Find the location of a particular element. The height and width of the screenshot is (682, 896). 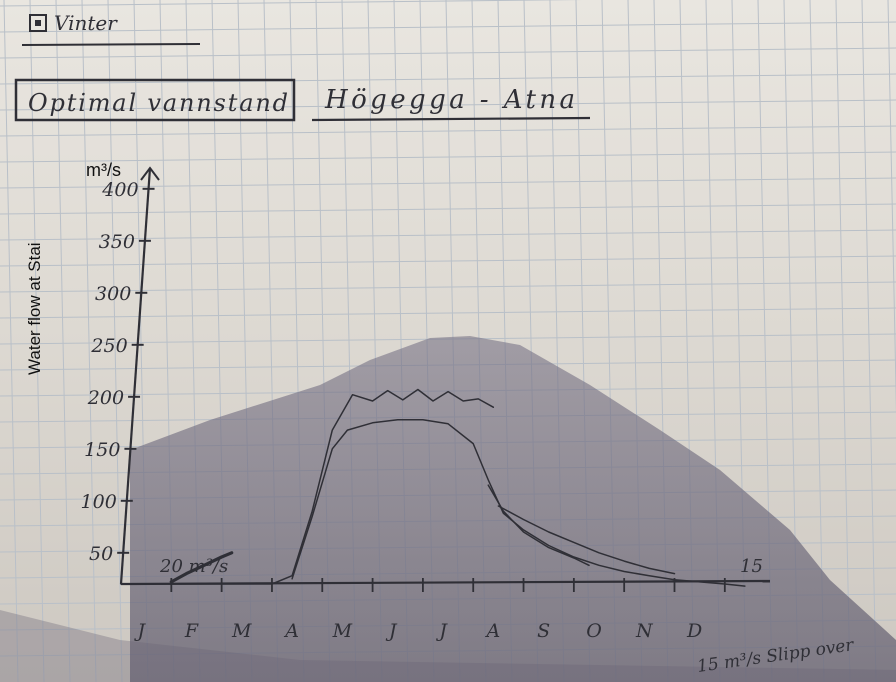

vinter-underline is located at coordinates (111, 44).